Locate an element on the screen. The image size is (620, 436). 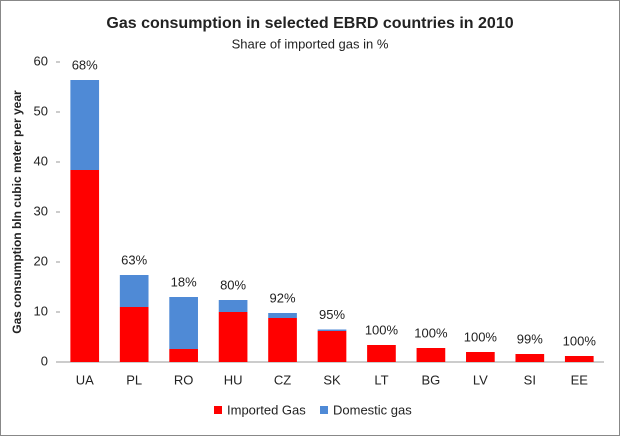
y-axis-title: Gas consumption bln cubic meter per year is located at coordinates (17, 212).